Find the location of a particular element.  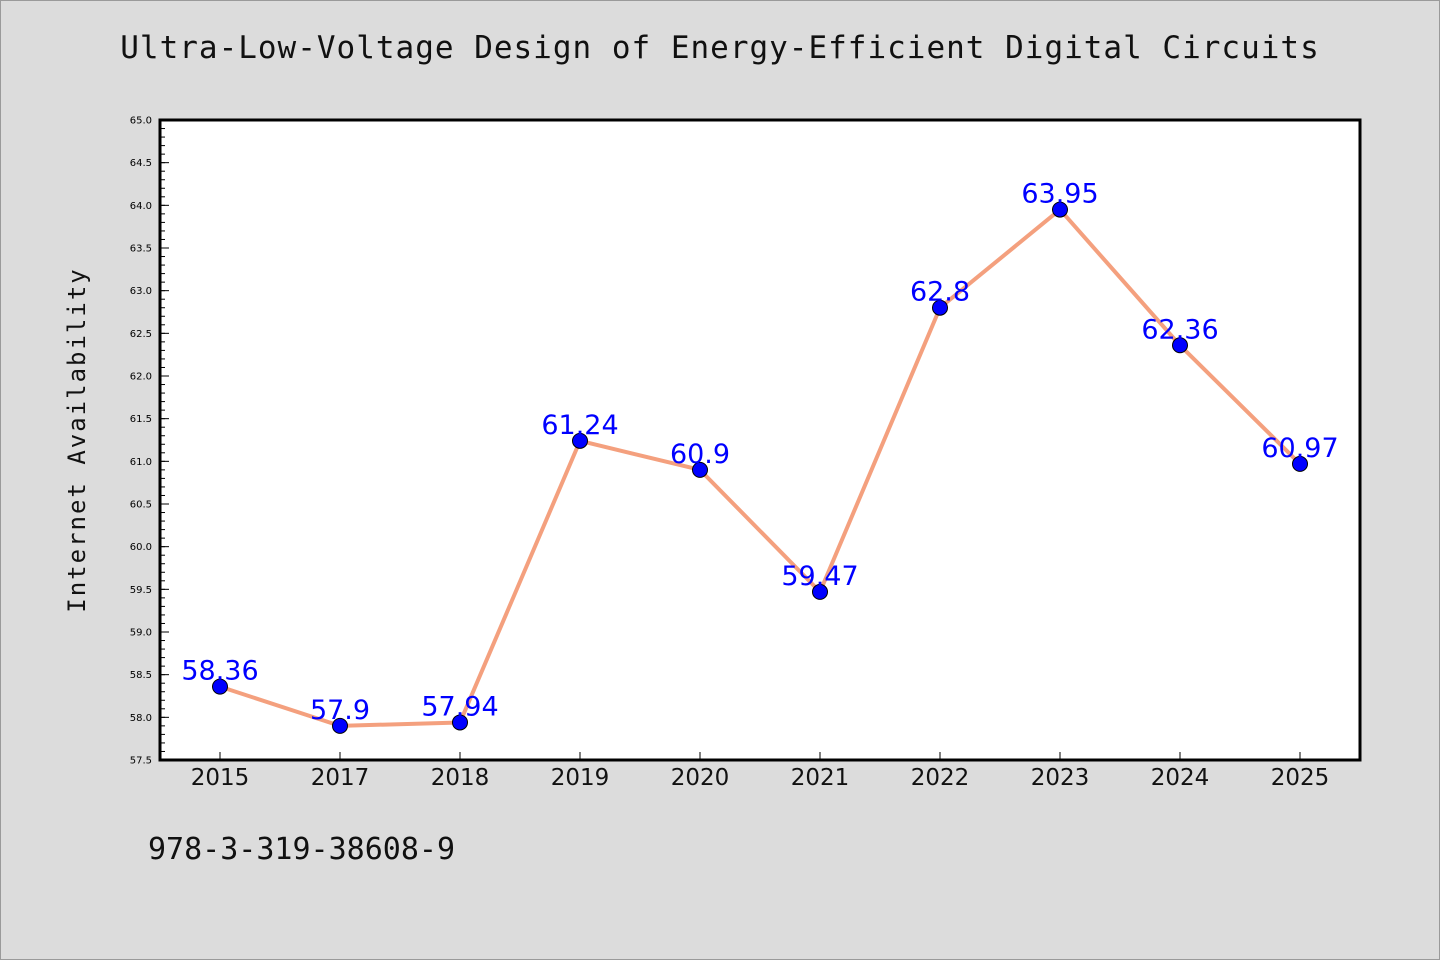

y-tick-label: 63.0 is located at coordinates (141, 291).